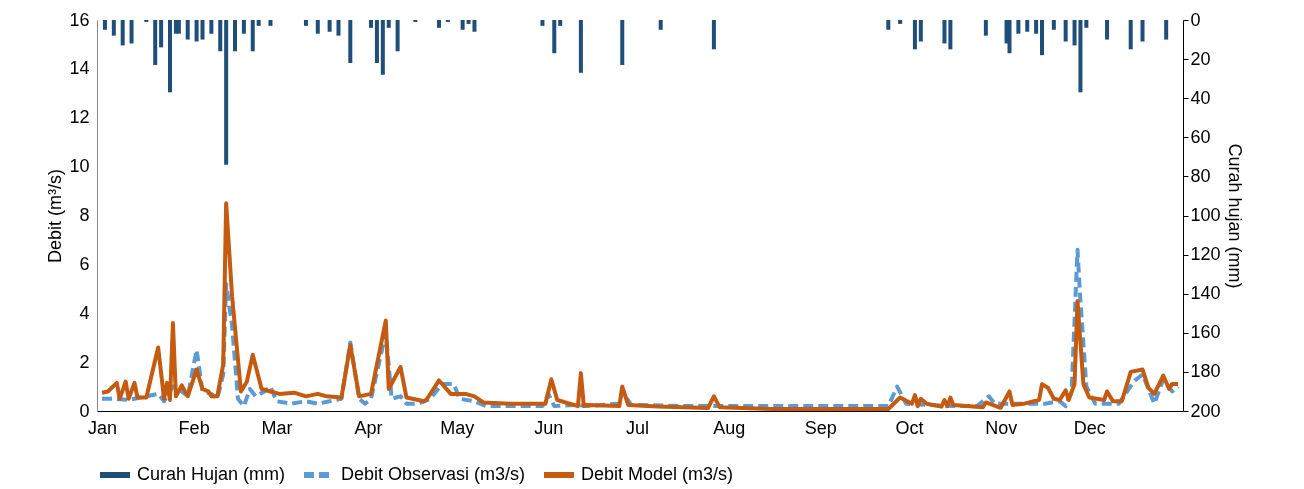 This screenshot has height=489, width=1304. Describe the element at coordinates (79, 166) in the screenshot. I see `y-tick-label: 10` at that location.